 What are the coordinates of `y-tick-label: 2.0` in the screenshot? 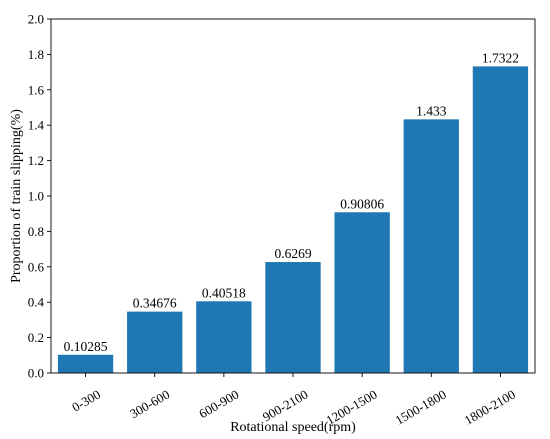 It's located at (36, 19).